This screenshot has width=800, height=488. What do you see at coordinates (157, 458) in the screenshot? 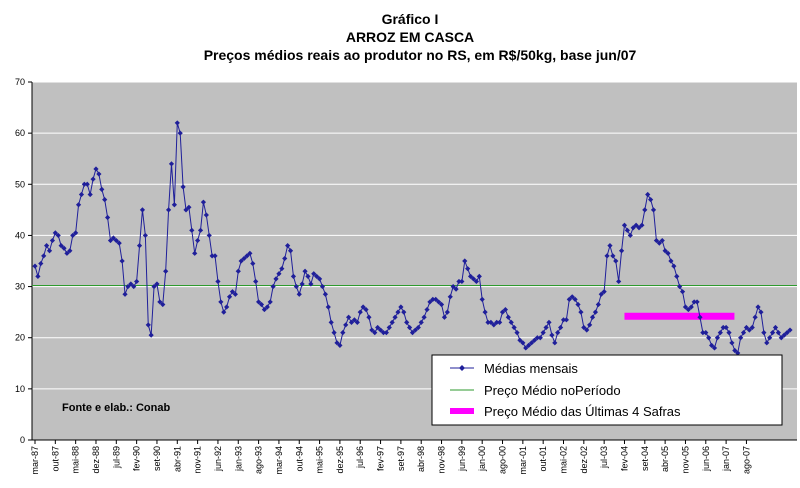
I see `x-tick-label: set-90` at bounding box center [157, 458].